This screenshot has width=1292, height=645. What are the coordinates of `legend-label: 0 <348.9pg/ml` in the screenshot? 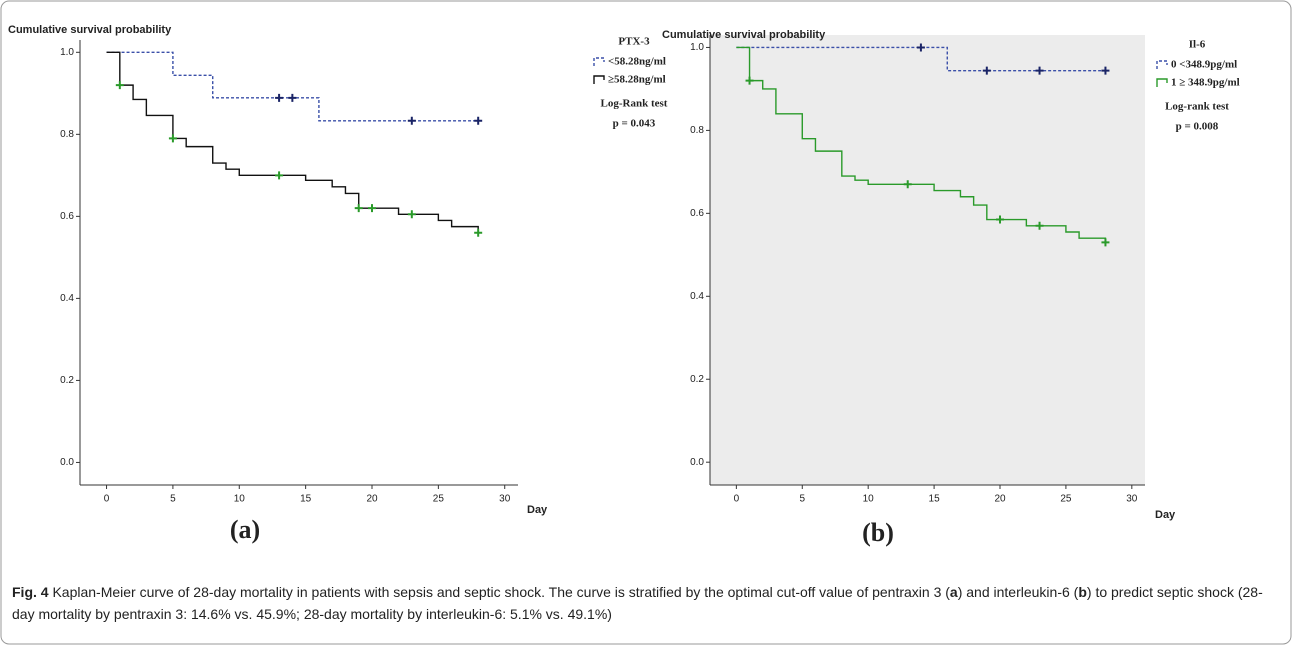 It's located at (1204, 65).